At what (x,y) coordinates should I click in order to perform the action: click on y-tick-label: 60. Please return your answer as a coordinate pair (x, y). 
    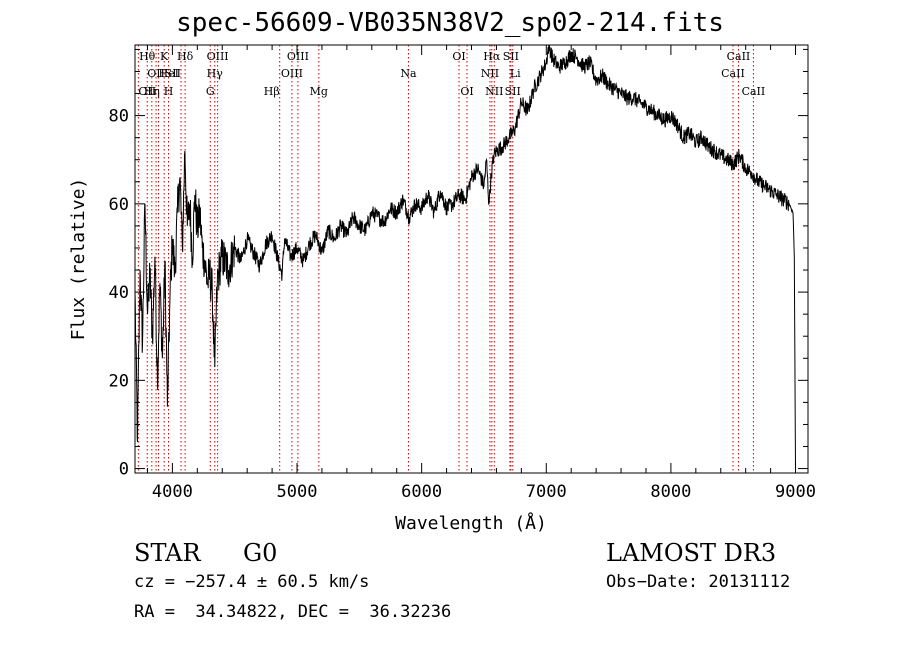
    Looking at the image, I should click on (119, 205).